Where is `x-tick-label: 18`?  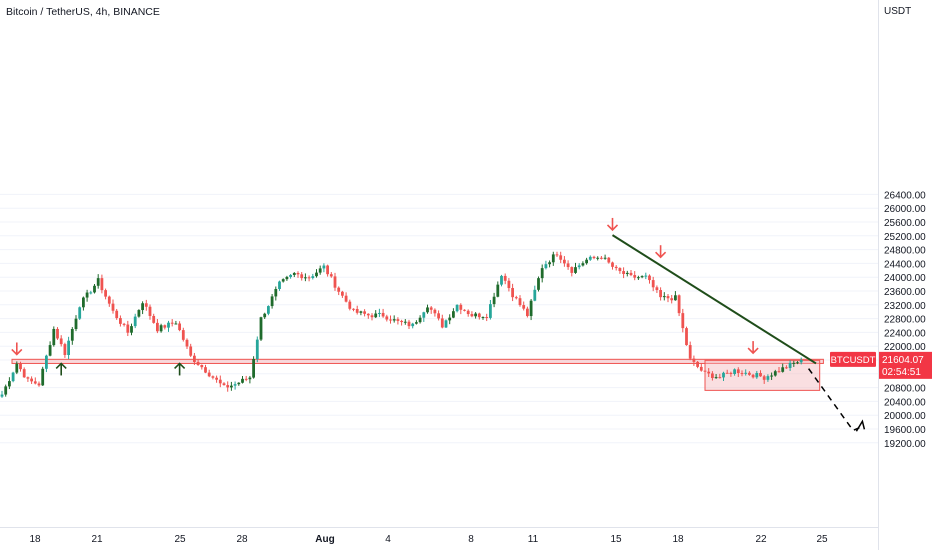
x-tick-label: 18 is located at coordinates (678, 539).